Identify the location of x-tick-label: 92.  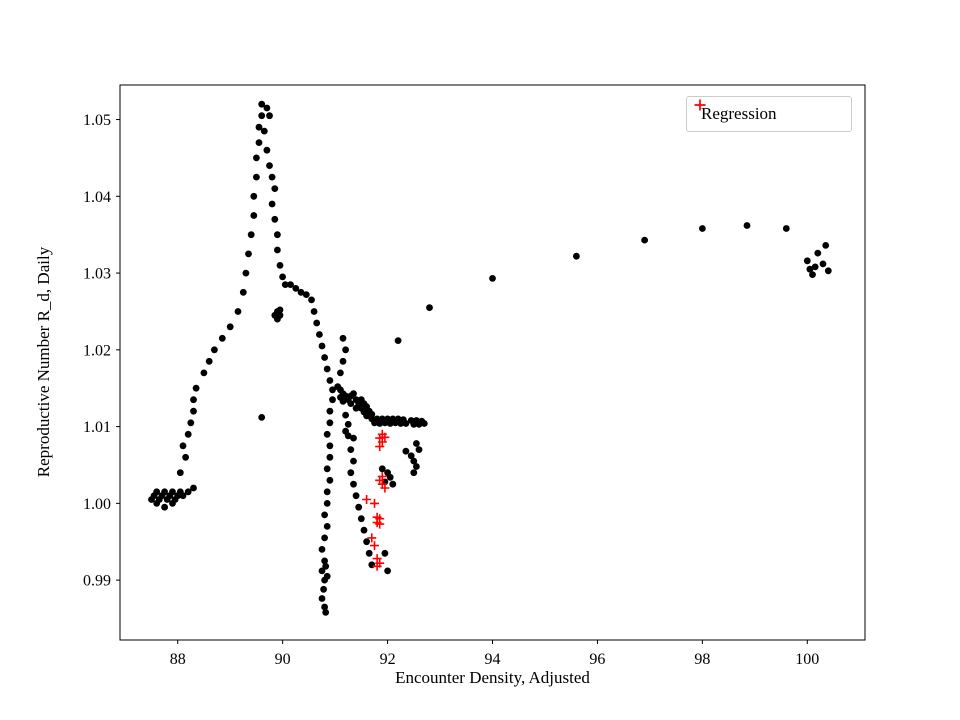
(388, 659).